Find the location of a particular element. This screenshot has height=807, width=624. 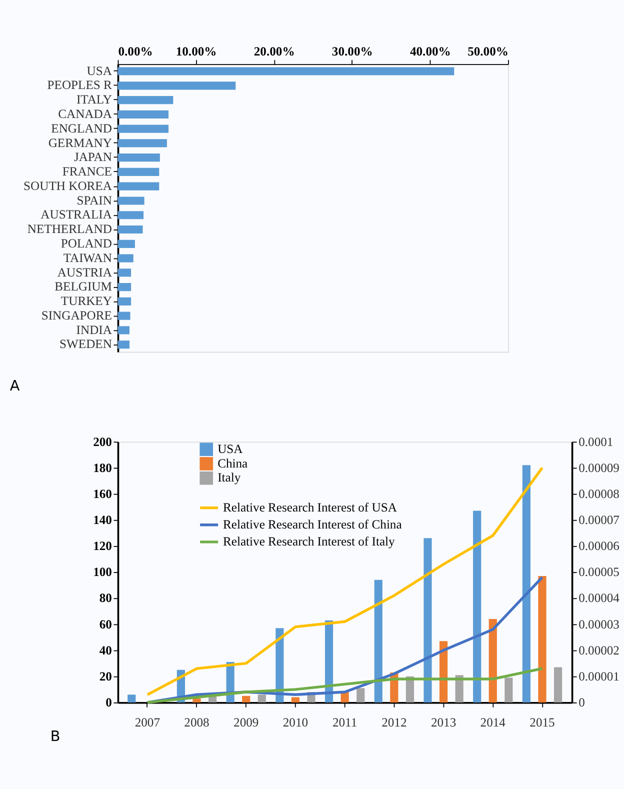

y-tick-label: TURKEY is located at coordinates (86, 301).